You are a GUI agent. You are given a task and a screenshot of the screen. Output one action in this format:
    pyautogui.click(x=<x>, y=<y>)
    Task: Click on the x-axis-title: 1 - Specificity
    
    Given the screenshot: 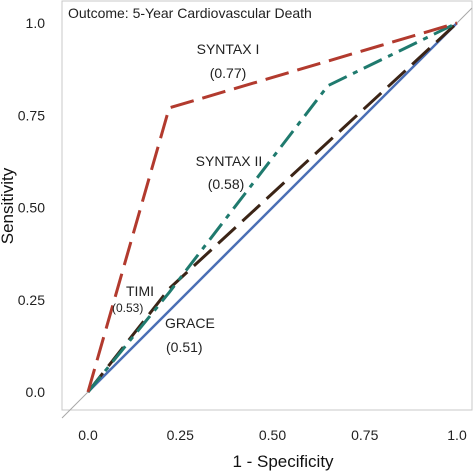 What is the action you would take?
    pyautogui.click(x=283, y=461)
    